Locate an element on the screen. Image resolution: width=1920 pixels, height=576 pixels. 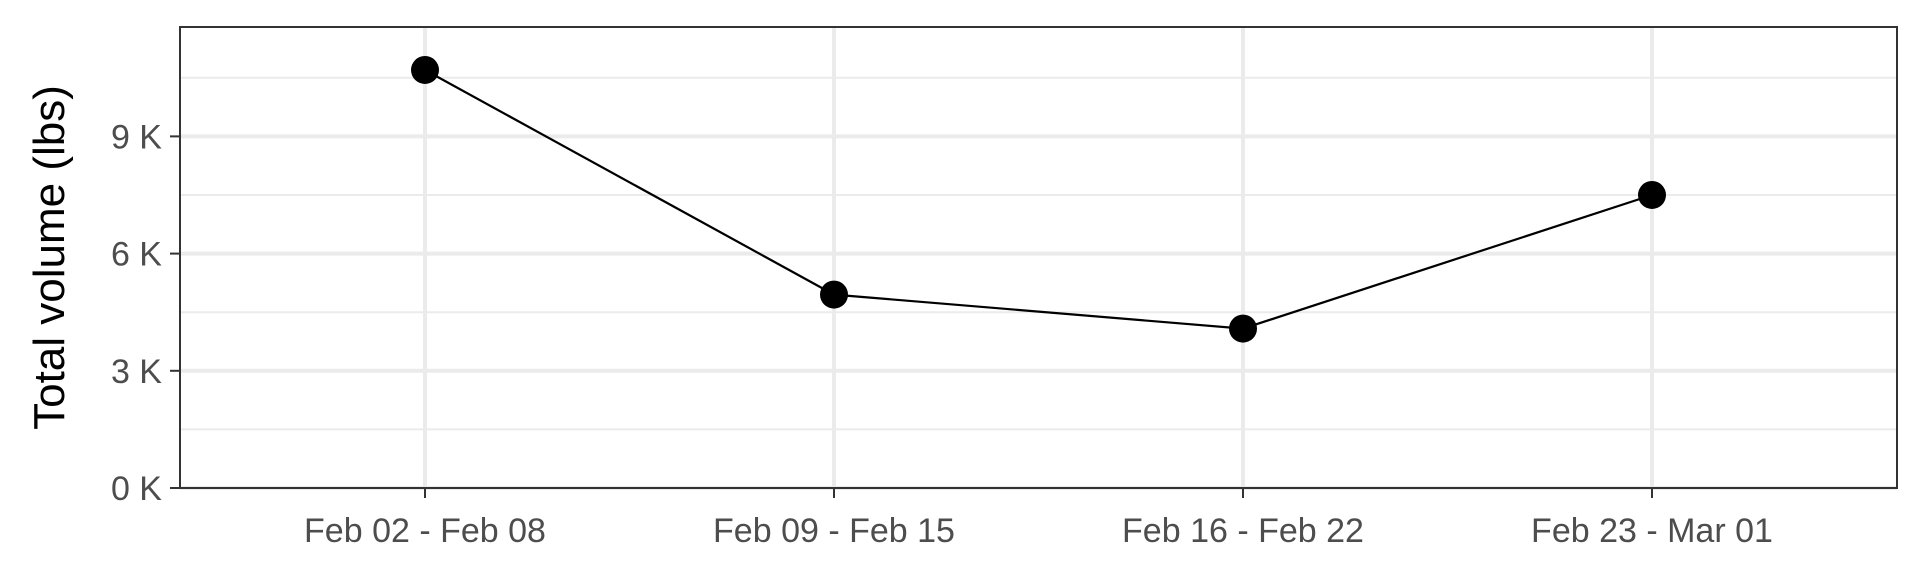
x-tick-label: Feb 23 - Mar 01 is located at coordinates (1652, 531).